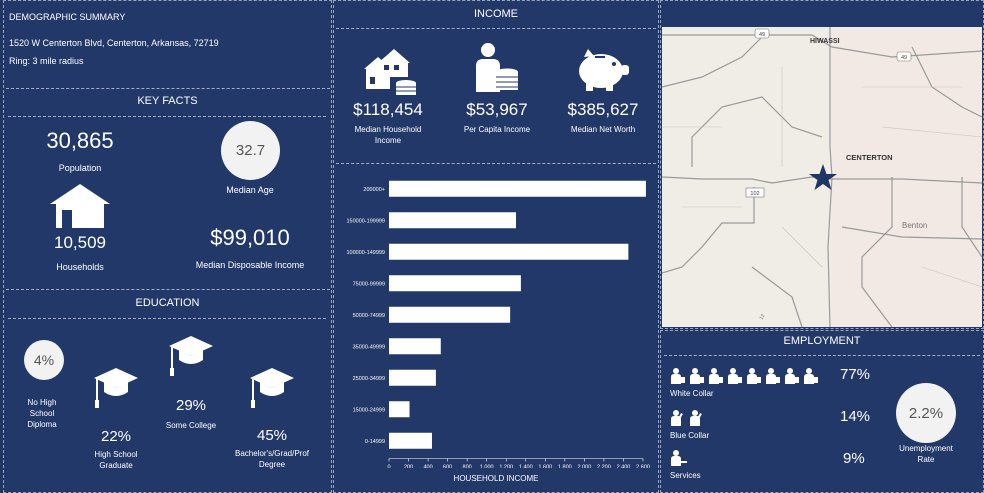  I want to click on map-label-centerton: CENTERTON, so click(869, 157).